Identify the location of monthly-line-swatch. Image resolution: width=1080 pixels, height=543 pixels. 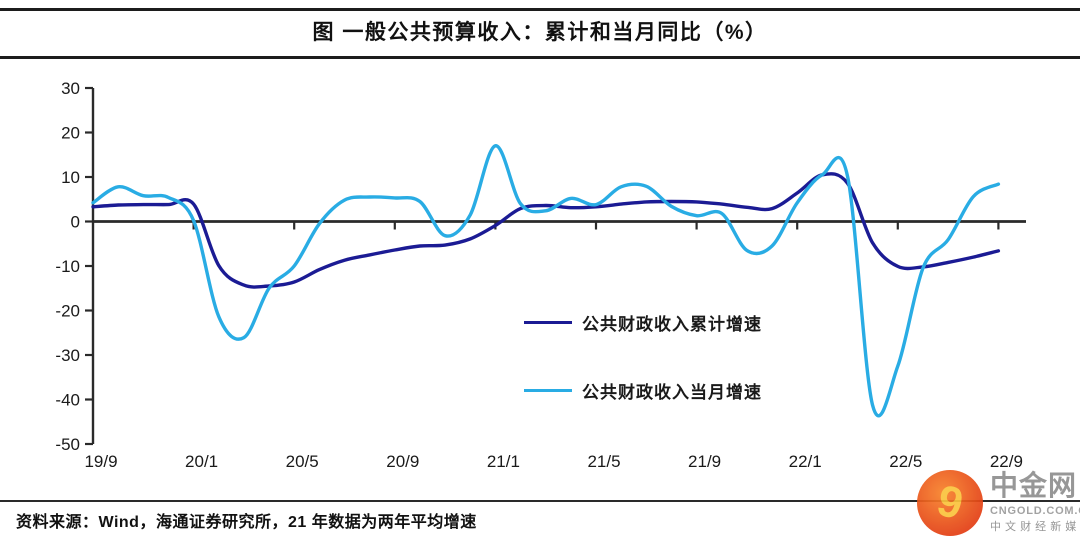
(548, 390).